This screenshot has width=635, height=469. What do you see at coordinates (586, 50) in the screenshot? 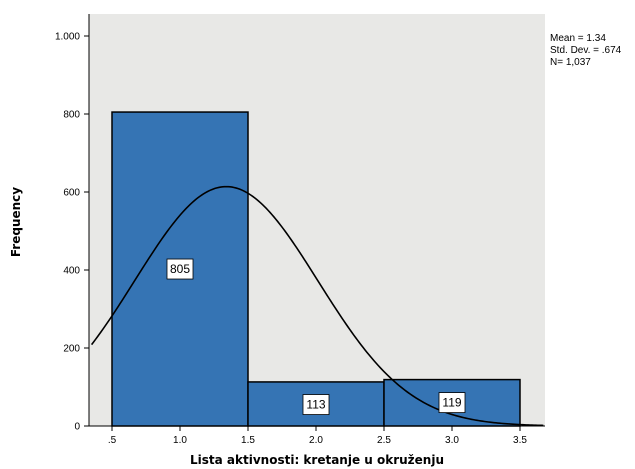
I see `stats-std-dev: Std. Dev. = .674` at bounding box center [586, 50].